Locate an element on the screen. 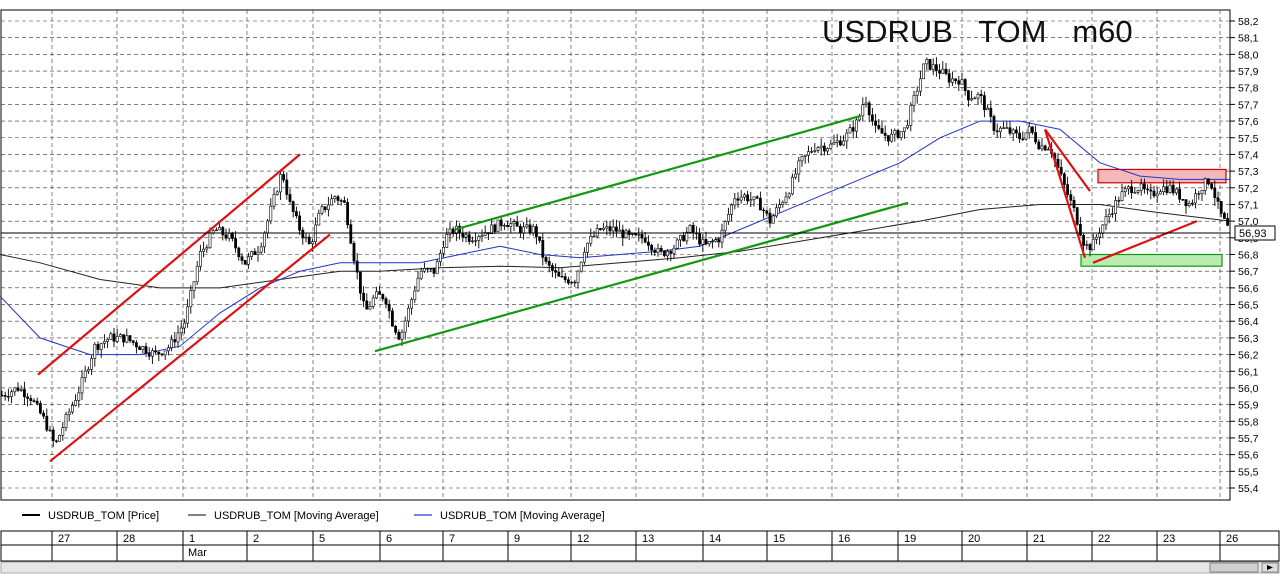 This screenshot has width=1280, height=574. y-tick-label: 57,3 is located at coordinates (1248, 172).